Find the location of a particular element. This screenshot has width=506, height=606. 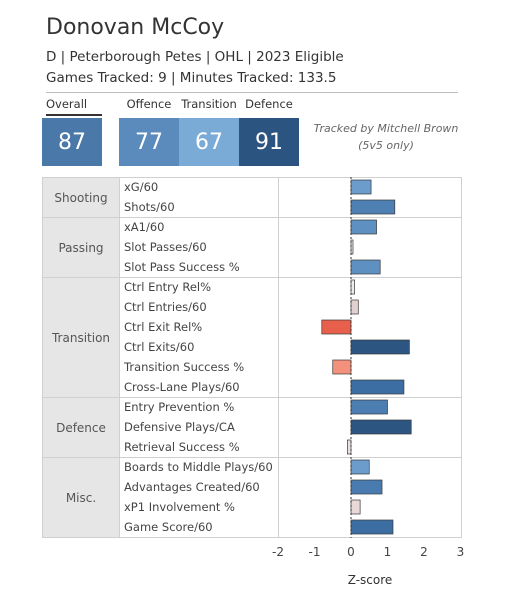

defence-rating-box: 91 is located at coordinates (269, 142).